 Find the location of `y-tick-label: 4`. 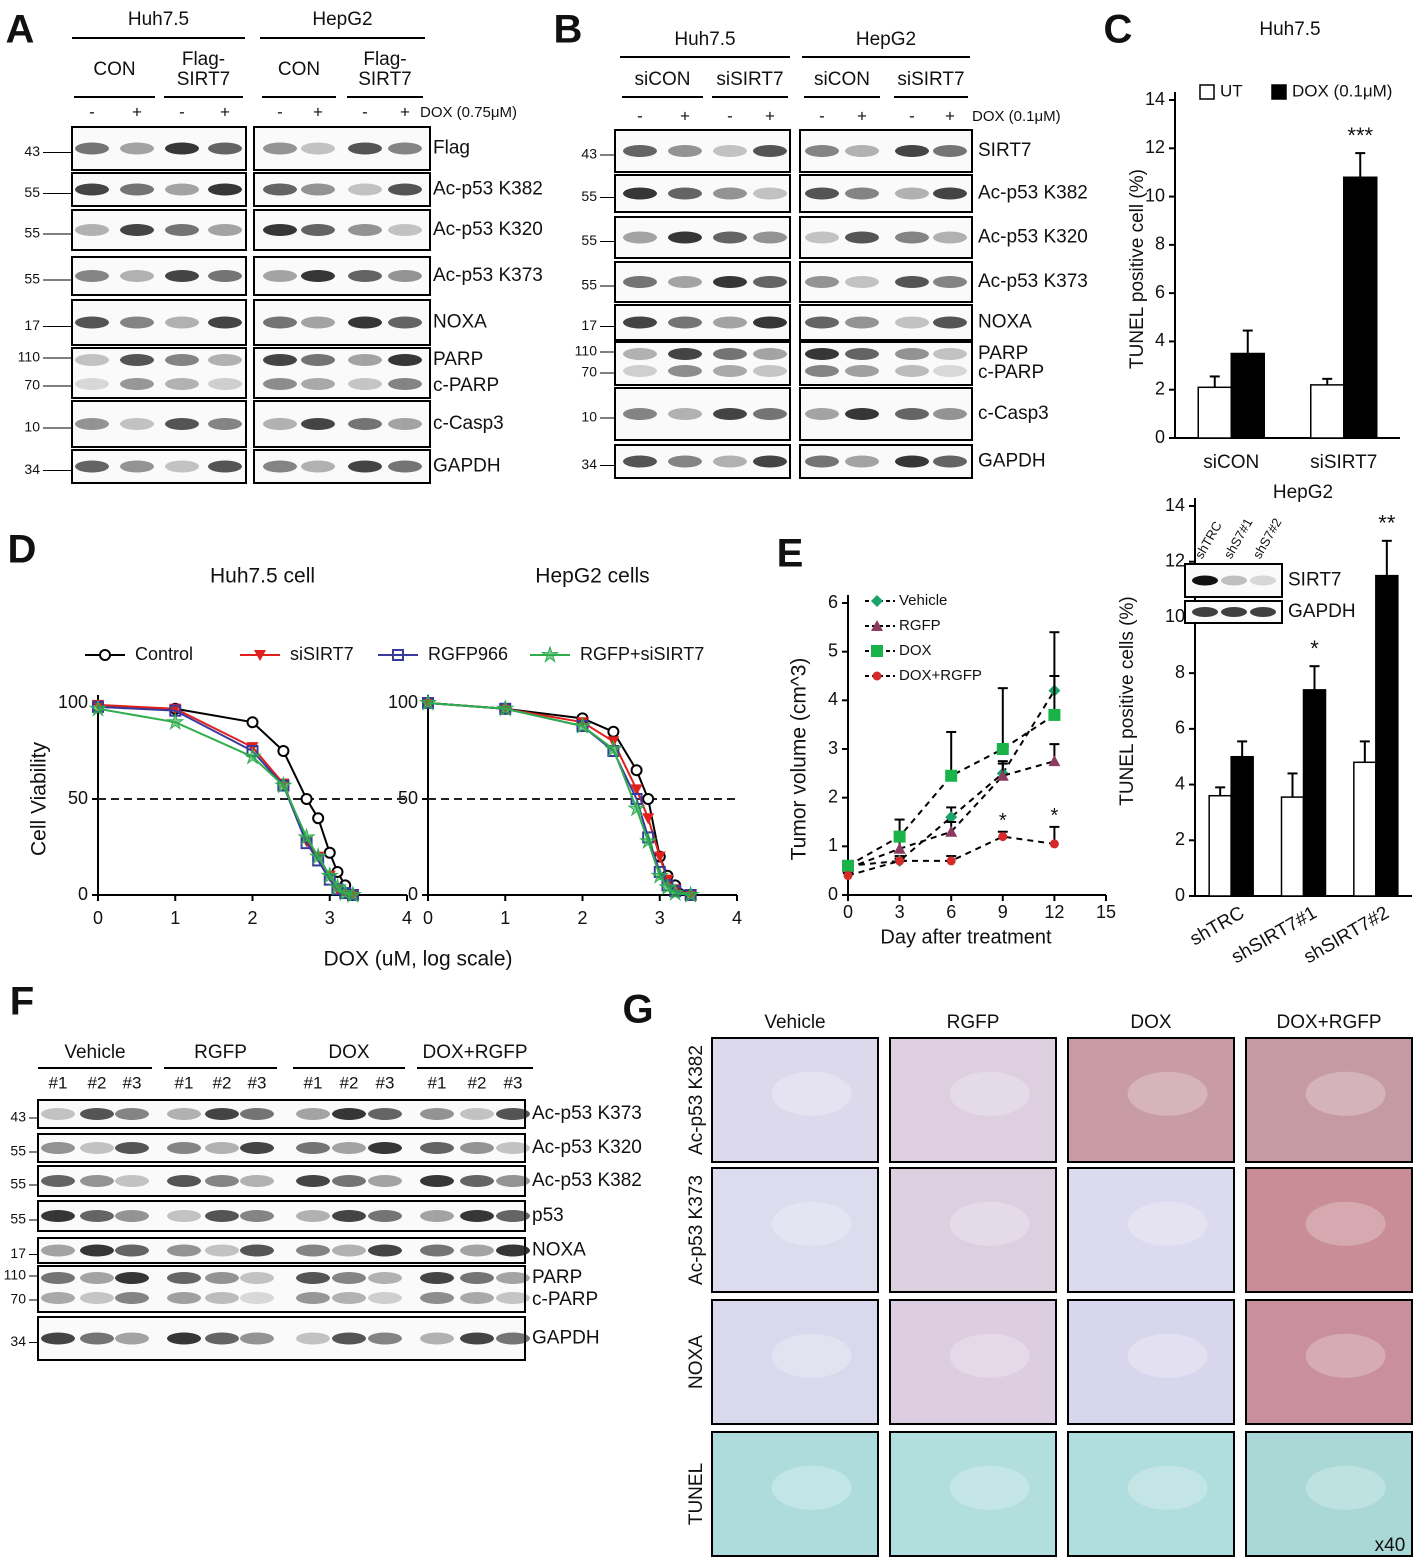

y-tick-label: 4 is located at coordinates (833, 699).